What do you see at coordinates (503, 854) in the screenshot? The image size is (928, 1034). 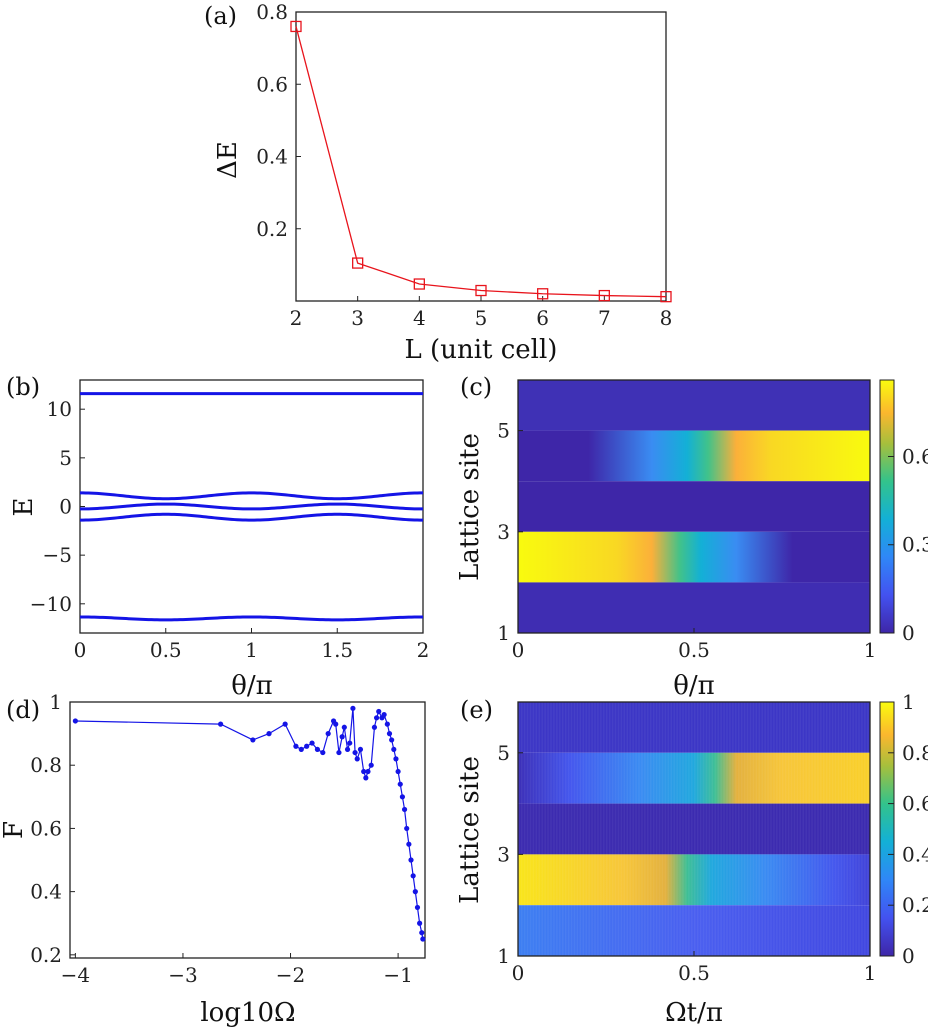 I see `y-tick-label: 3` at bounding box center [503, 854].